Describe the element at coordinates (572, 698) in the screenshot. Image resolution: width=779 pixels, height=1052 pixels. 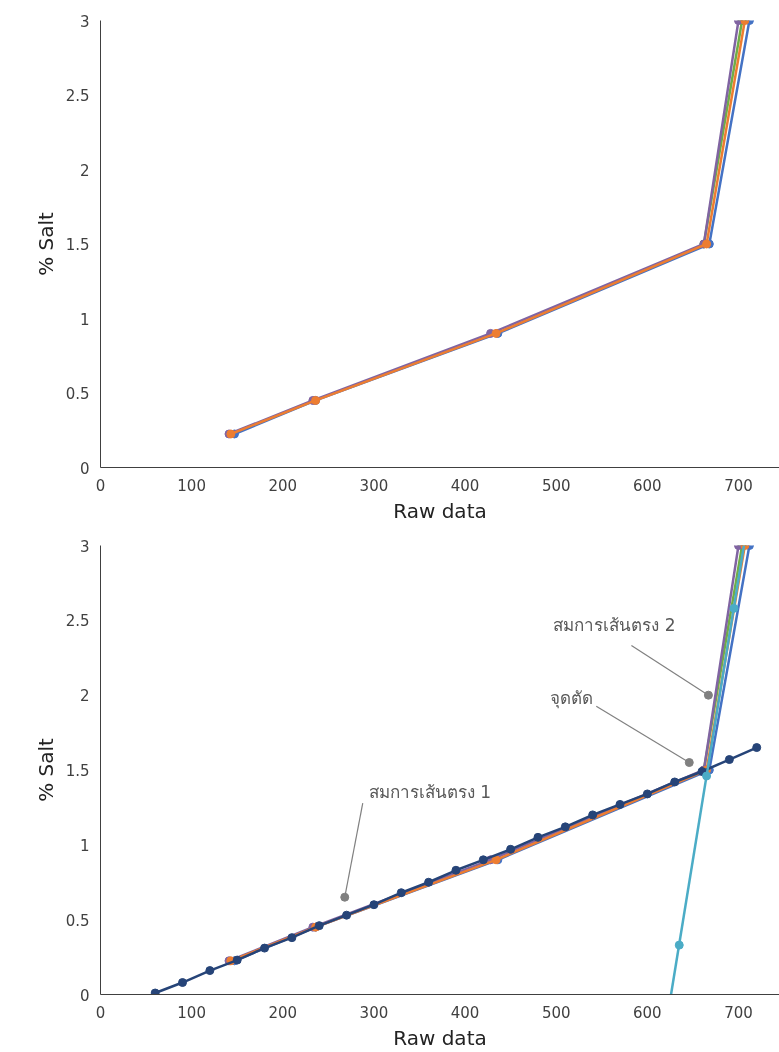
I see `annotation: จุดตัด` at that location.